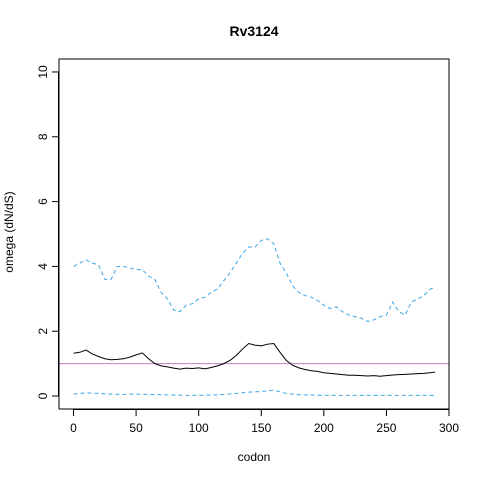 The height and width of the screenshot is (480, 480). What do you see at coordinates (9, 231) in the screenshot?
I see `y-axis-label: omega (dN/dS)` at bounding box center [9, 231].